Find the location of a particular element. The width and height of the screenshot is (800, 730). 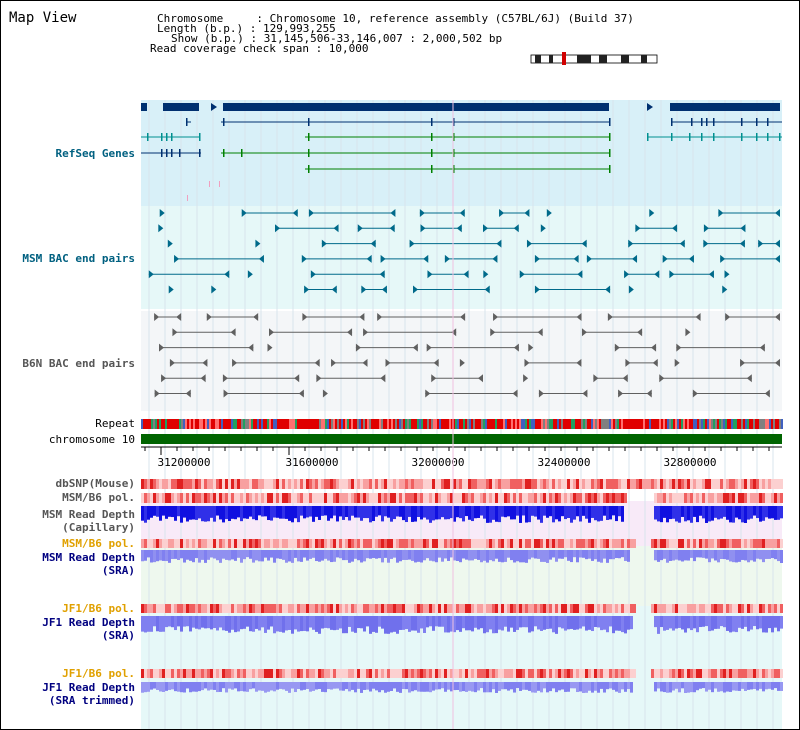

track-label-msm-depth-sra: MSM Read Depth is located at coordinates (88, 557).